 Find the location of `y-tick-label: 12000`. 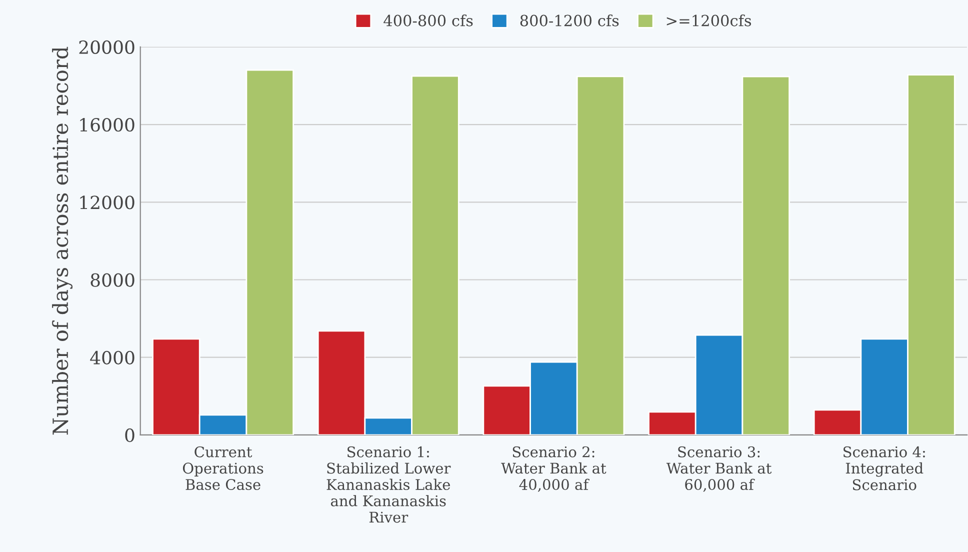

y-tick-label: 12000 is located at coordinates (107, 203).